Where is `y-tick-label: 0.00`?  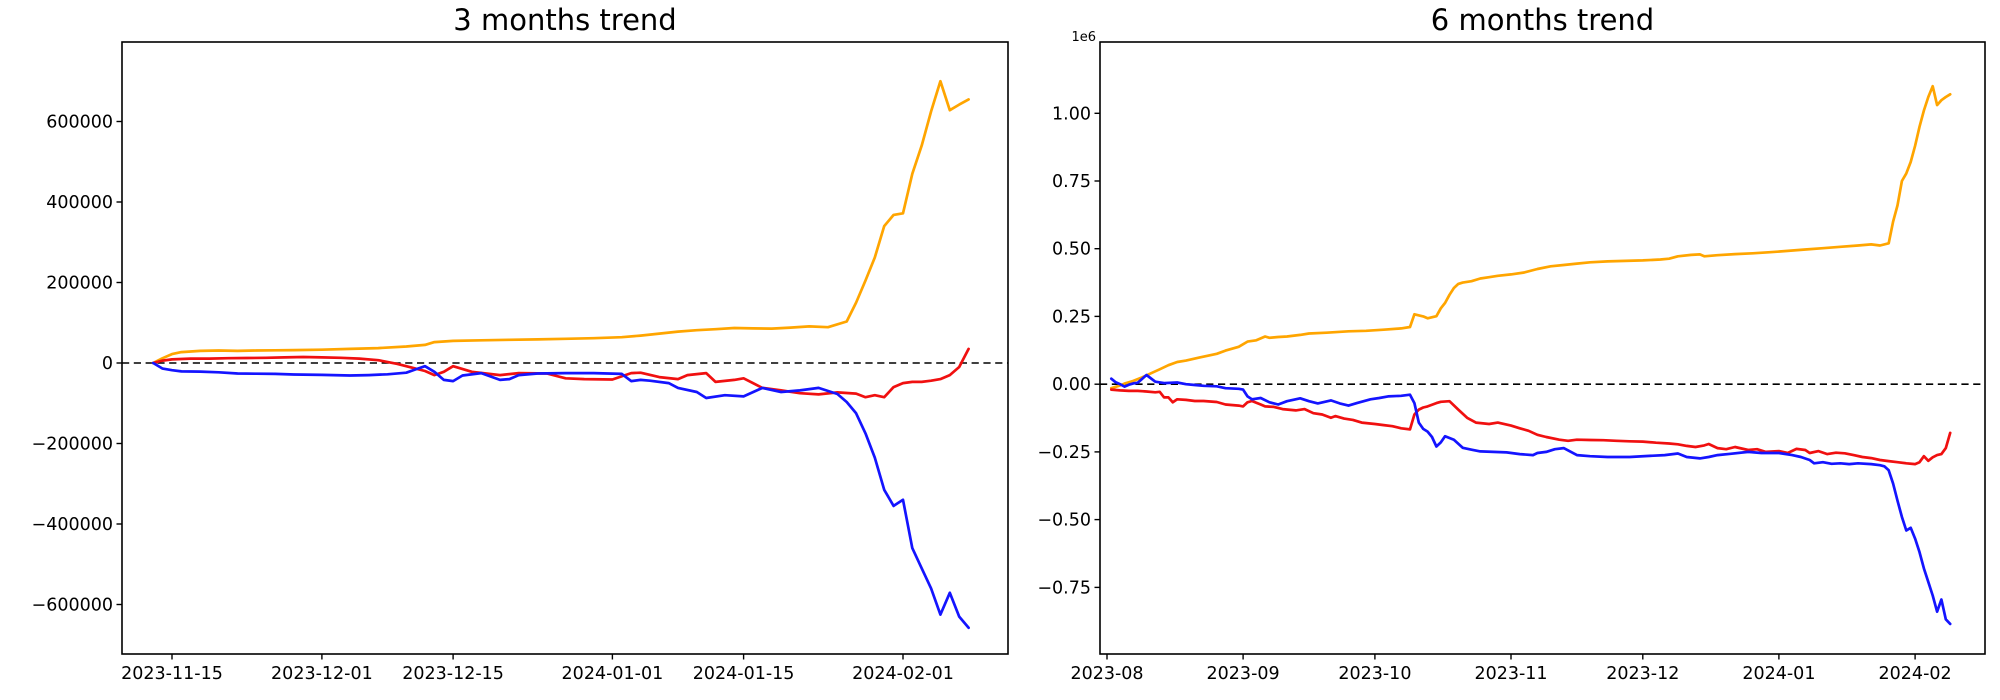 y-tick-label: 0.00 is located at coordinates (1071, 385).